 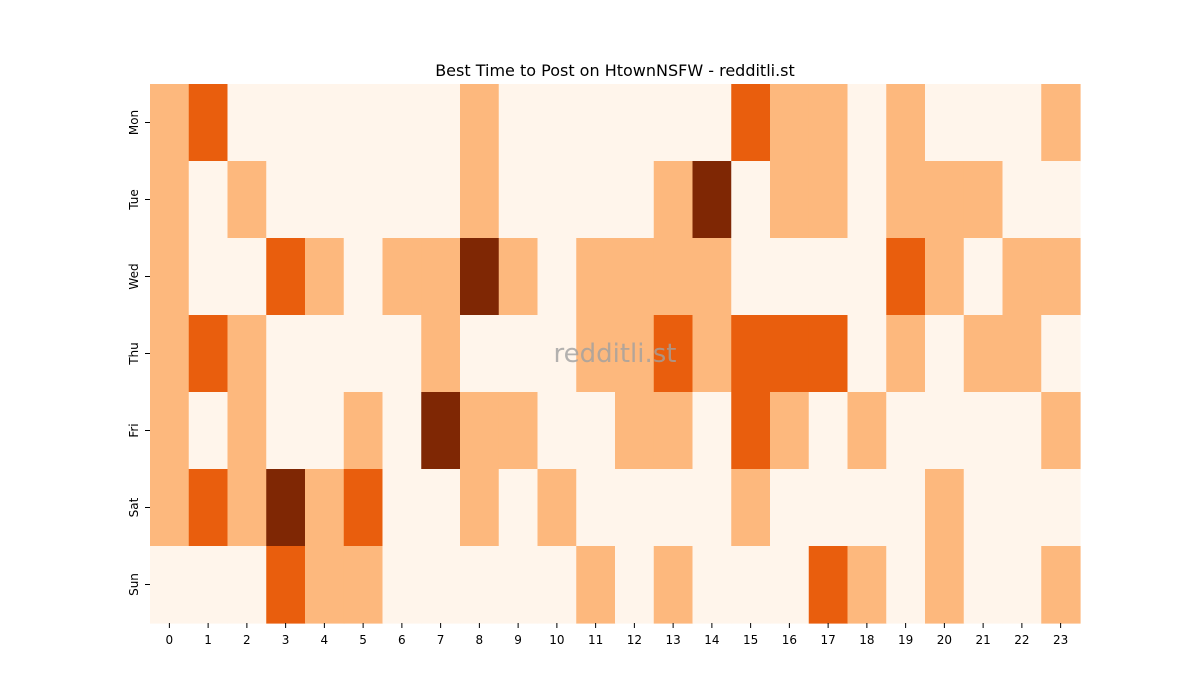 I want to click on y-tick-label: Thu, so click(x=134, y=354).